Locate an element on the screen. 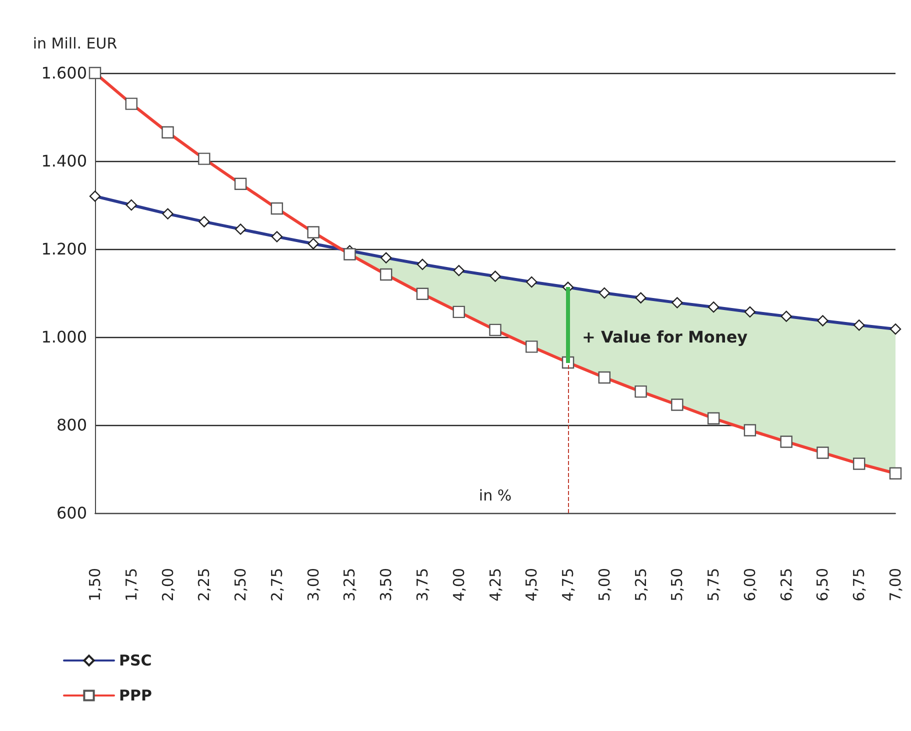 Image resolution: width=911 pixels, height=731 pixels. x-tick-label: 6,50 is located at coordinates (823, 585).